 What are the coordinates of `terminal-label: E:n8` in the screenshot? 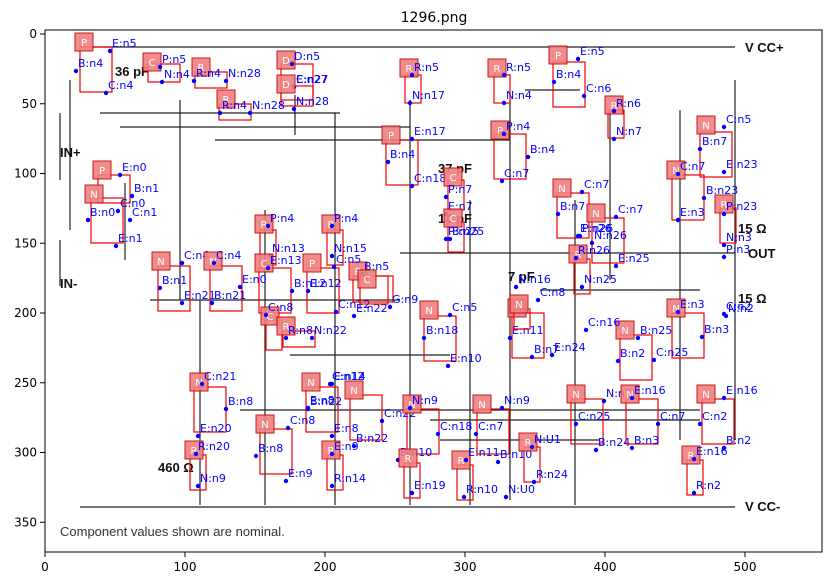 It's located at (322, 400).